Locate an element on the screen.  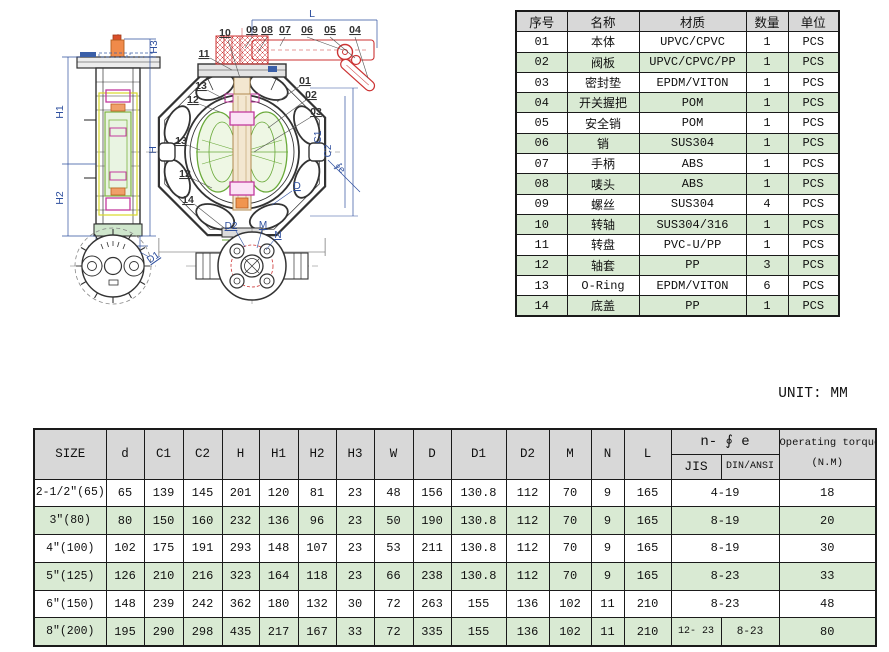
size-cell: 4"(100) is located at coordinates (70, 548).